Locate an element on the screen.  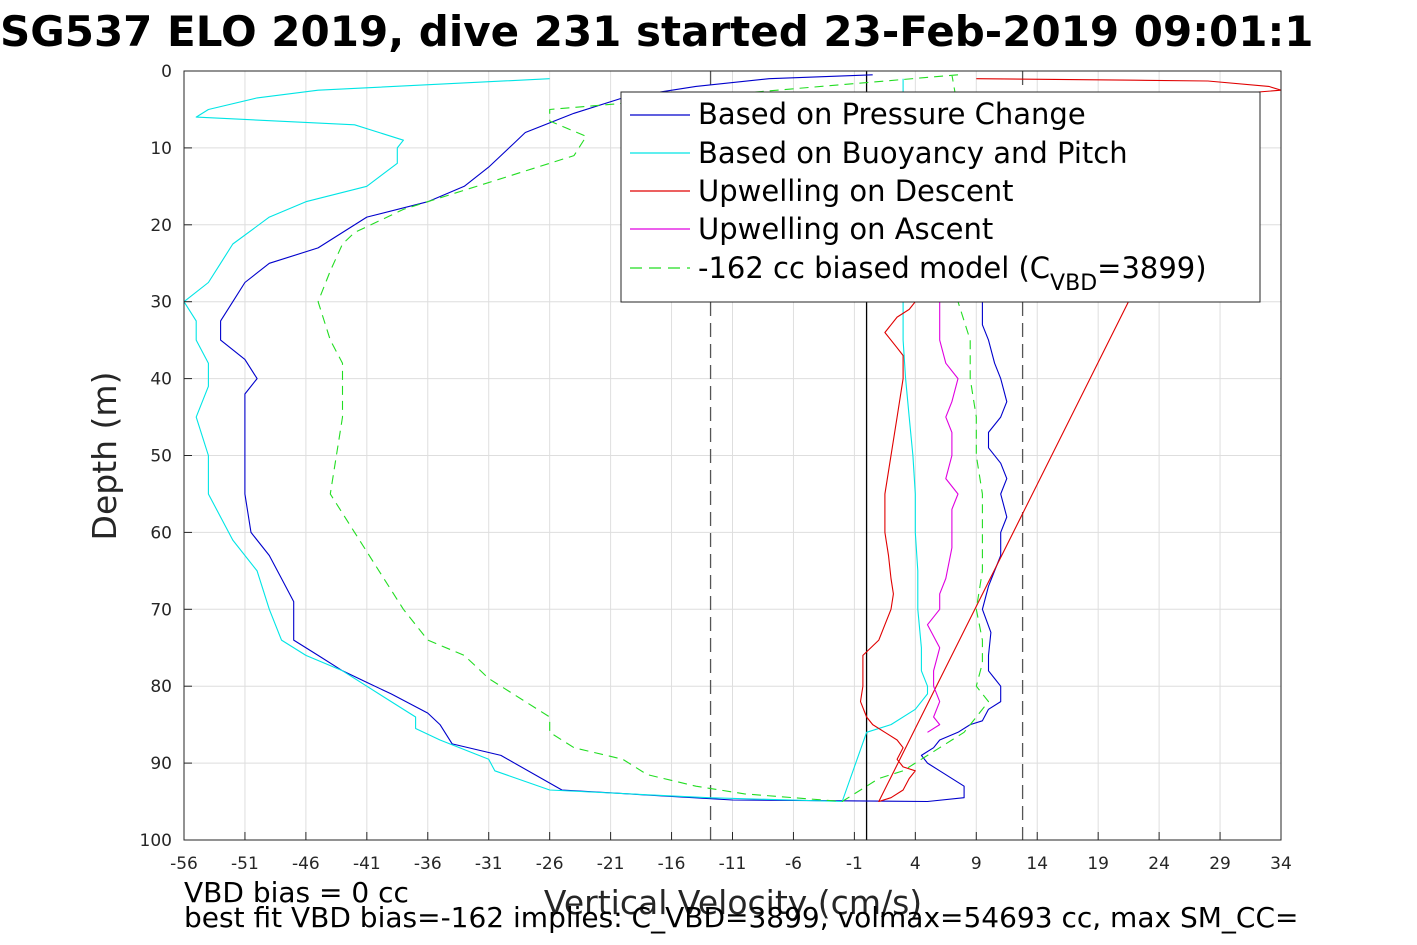
y-tick-label: 20 is located at coordinates (161, 226).